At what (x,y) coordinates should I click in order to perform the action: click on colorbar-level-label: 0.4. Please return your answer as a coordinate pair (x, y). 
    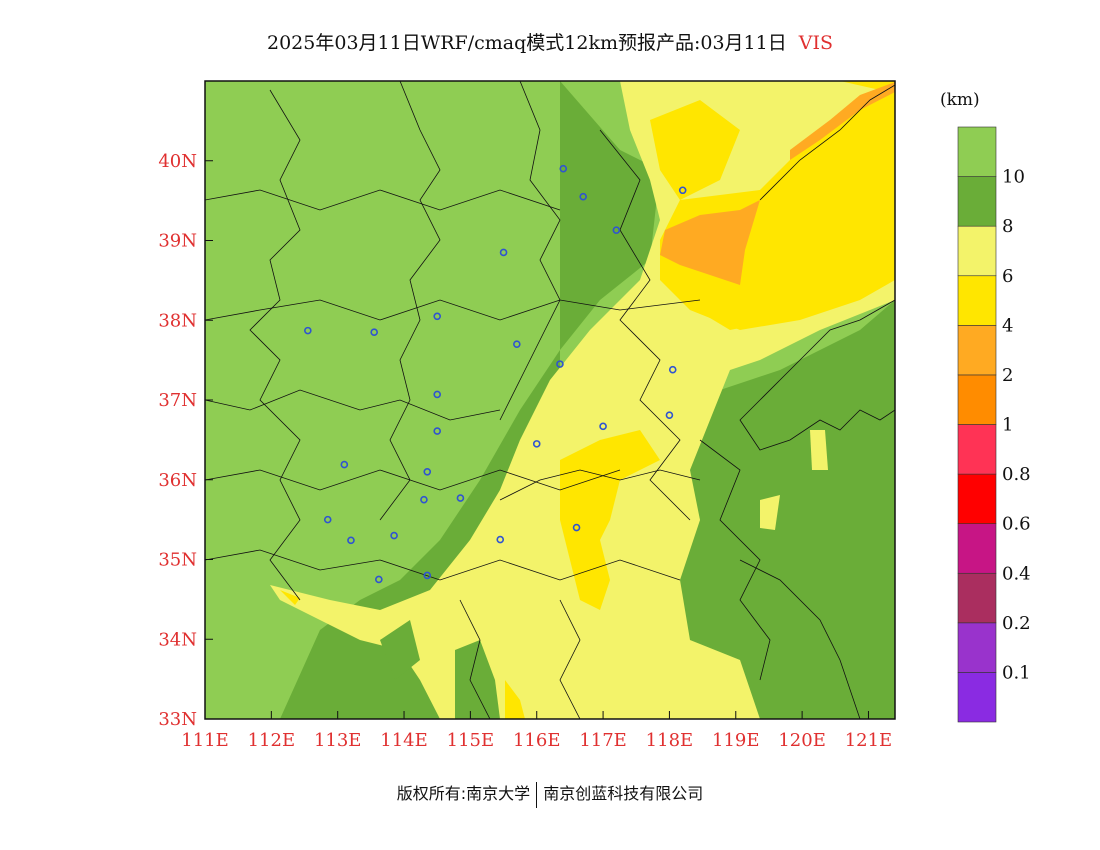
    Looking at the image, I should click on (1016, 573).